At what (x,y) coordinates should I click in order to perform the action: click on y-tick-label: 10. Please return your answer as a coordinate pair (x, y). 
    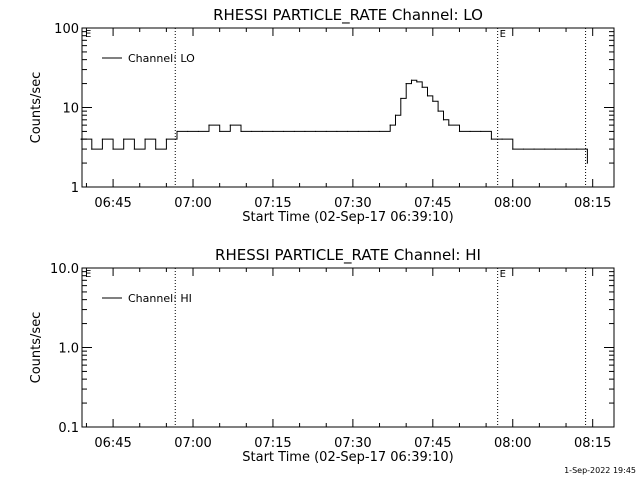
    Looking at the image, I should click on (70, 109).